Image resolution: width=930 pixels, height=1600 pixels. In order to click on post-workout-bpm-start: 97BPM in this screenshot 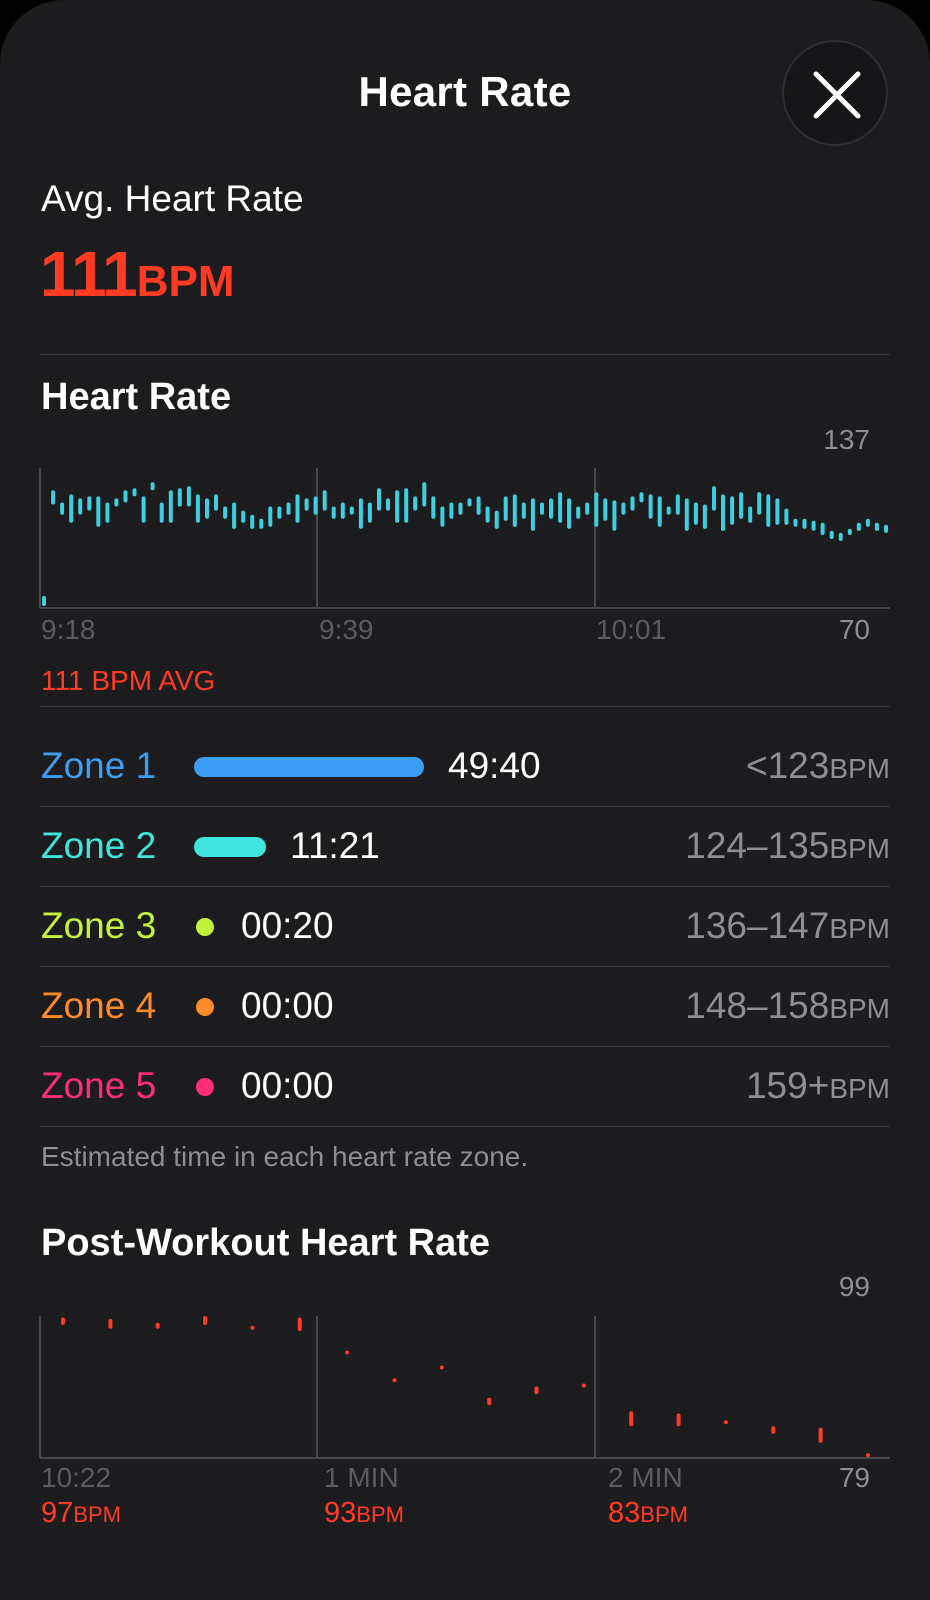, I will do `click(81, 1513)`.